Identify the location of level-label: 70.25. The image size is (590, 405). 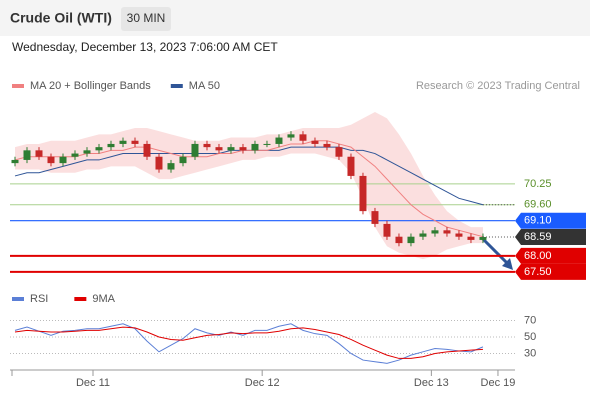
(538, 184).